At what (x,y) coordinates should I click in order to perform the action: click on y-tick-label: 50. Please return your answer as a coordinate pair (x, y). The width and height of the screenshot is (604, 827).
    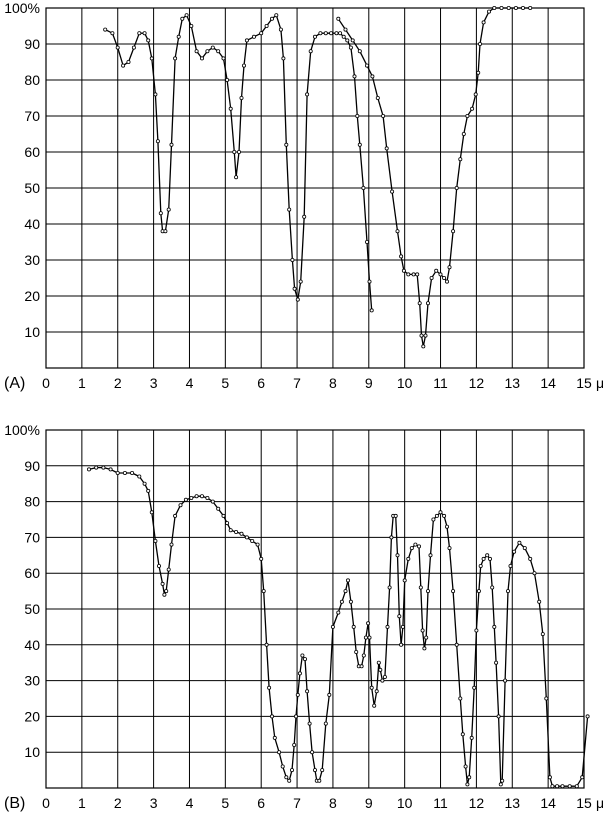
    Looking at the image, I should click on (32, 609).